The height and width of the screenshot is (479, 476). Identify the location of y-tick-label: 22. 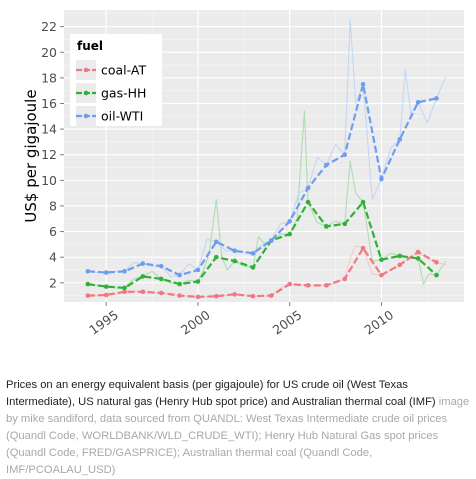
(49, 26).